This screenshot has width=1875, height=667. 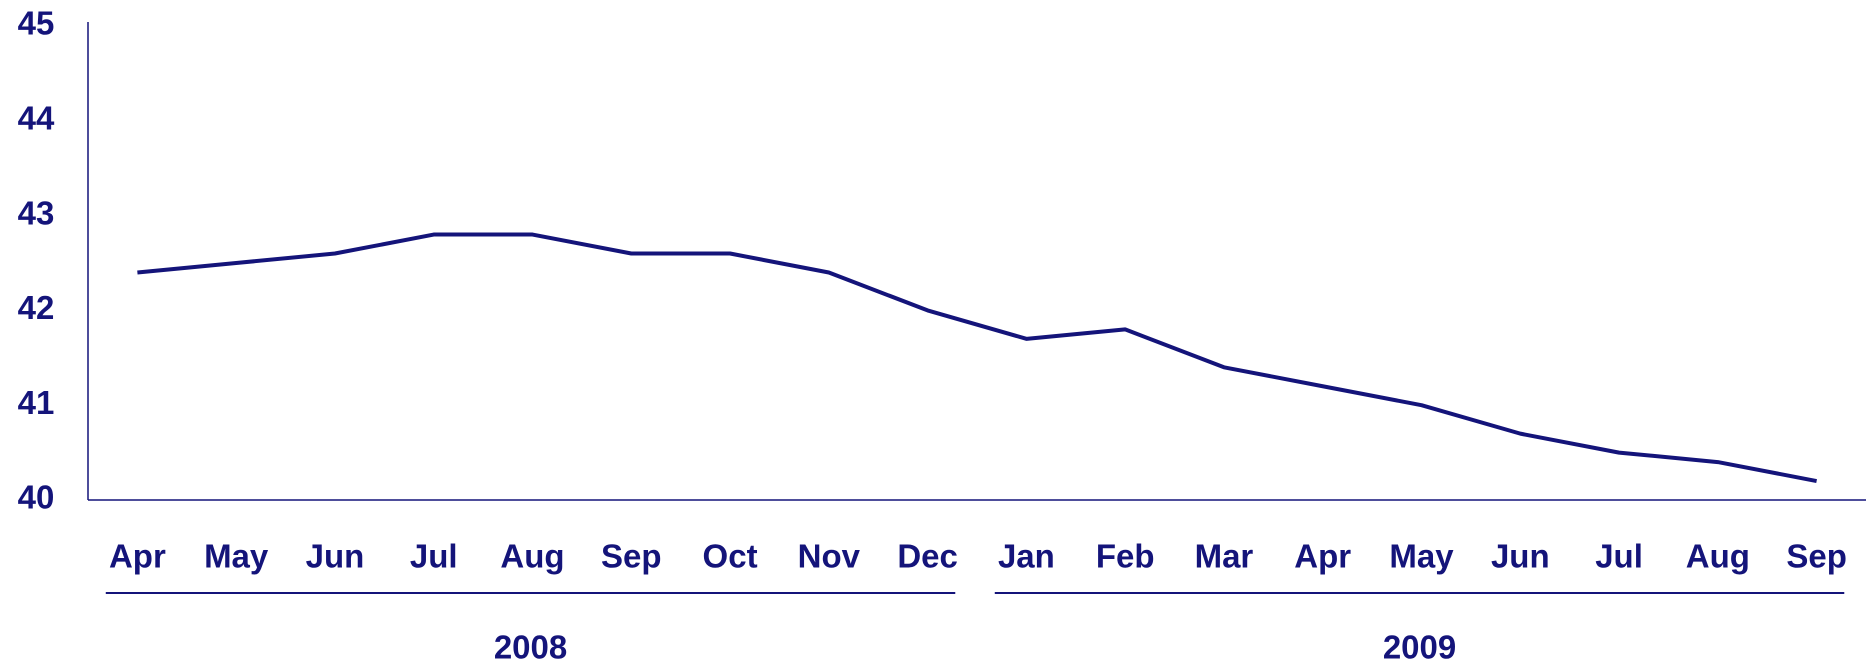 What do you see at coordinates (1224, 556) in the screenshot?
I see `x-tick-label: Mar` at bounding box center [1224, 556].